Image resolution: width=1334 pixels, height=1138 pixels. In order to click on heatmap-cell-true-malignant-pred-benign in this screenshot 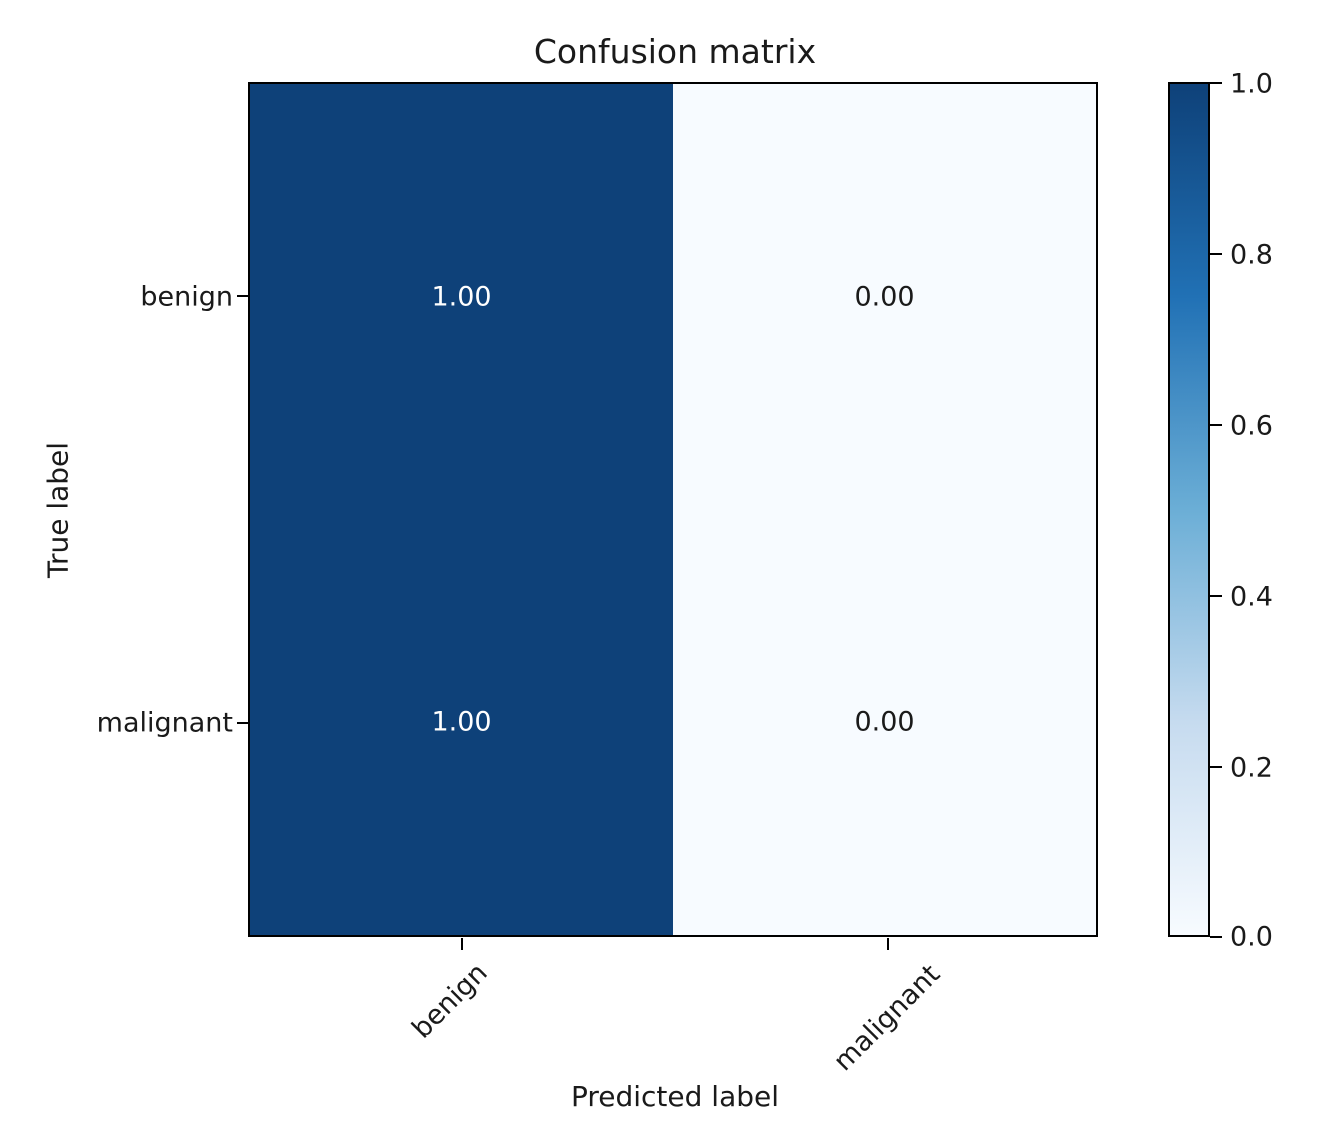, I will do `click(461, 722)`.